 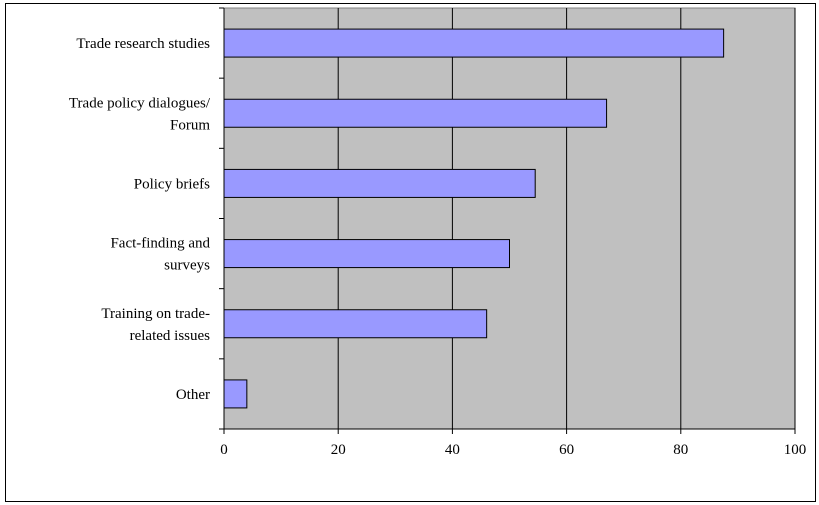 I want to click on category-label-line: Forum, so click(x=190, y=125).